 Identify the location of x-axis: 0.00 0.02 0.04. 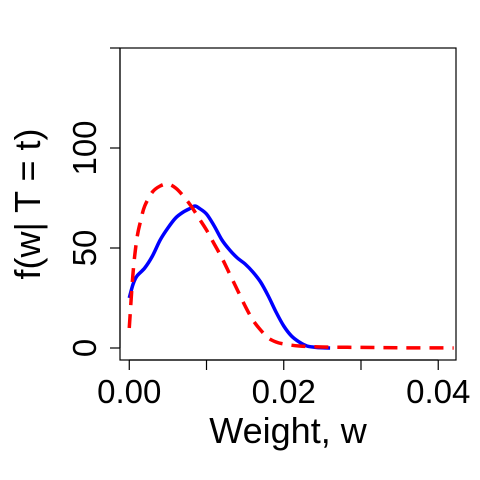
(283, 384).